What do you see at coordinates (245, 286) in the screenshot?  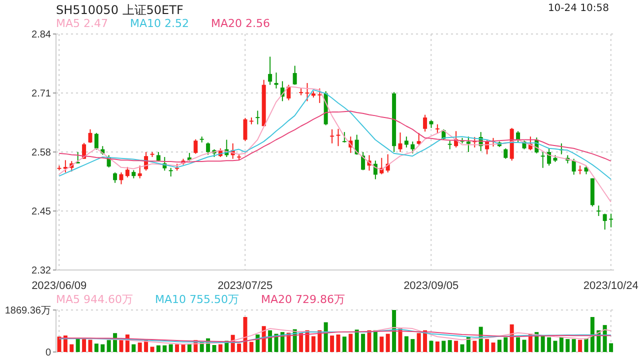 I see `x-tick-label: 2023/07/25` at bounding box center [245, 286].